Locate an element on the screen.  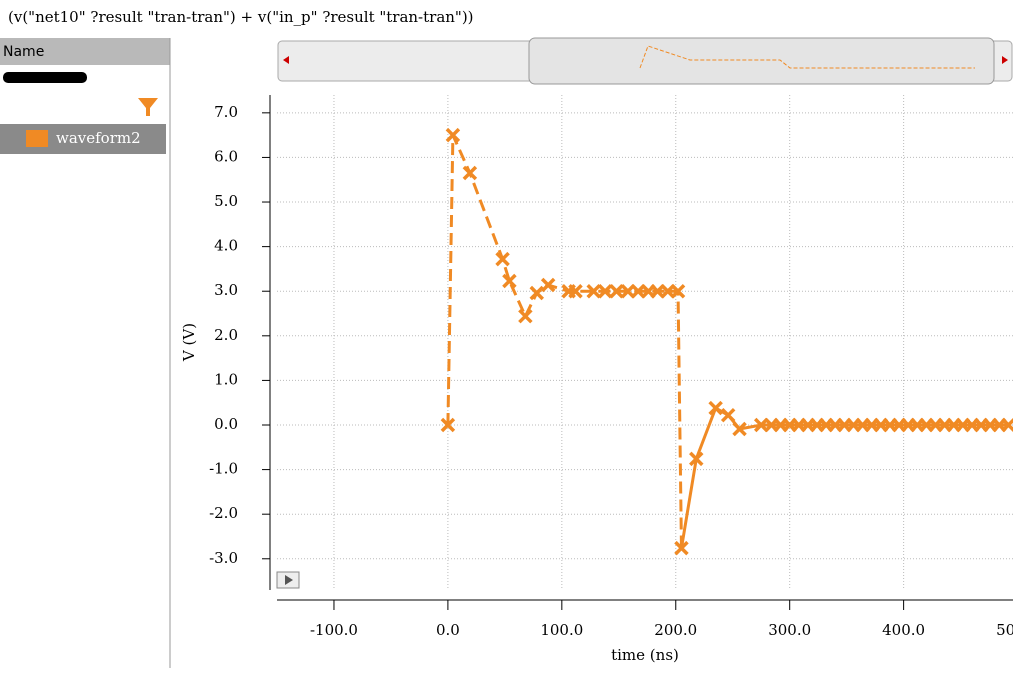
redacted is located at coordinates (45, 77).